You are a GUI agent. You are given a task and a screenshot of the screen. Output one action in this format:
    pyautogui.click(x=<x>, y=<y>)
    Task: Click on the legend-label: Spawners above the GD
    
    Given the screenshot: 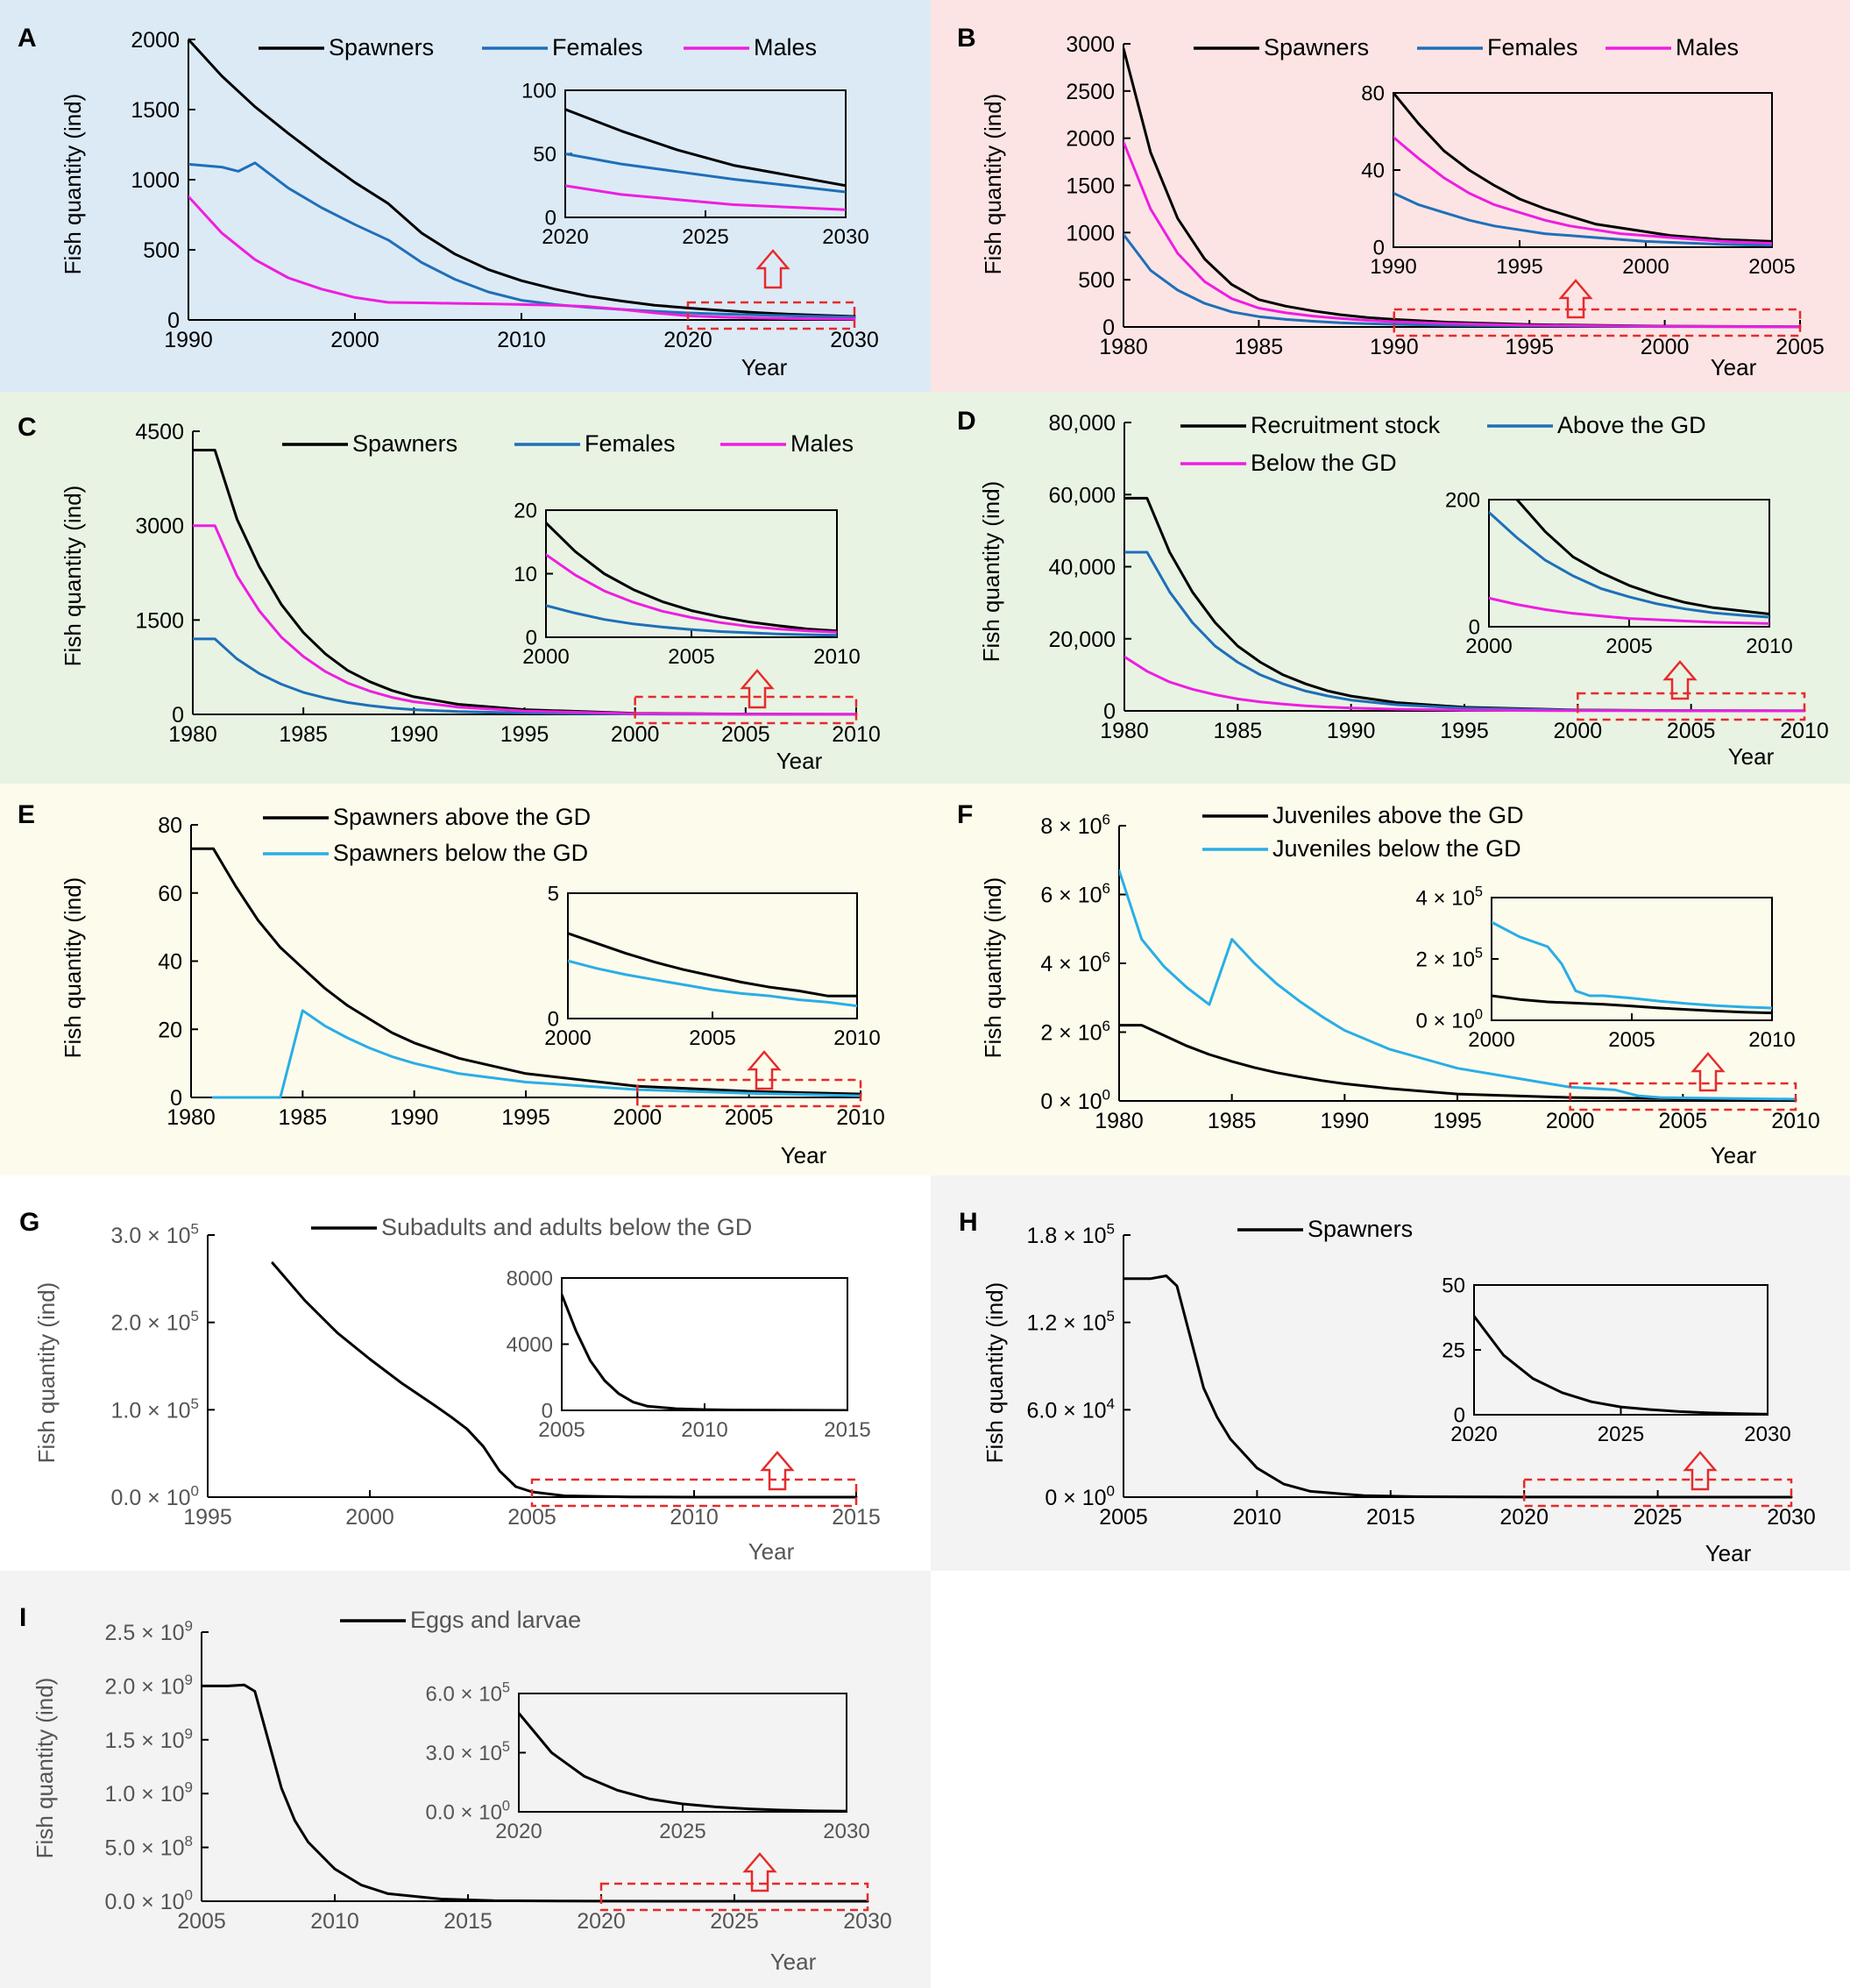 What is the action you would take?
    pyautogui.click(x=462, y=817)
    